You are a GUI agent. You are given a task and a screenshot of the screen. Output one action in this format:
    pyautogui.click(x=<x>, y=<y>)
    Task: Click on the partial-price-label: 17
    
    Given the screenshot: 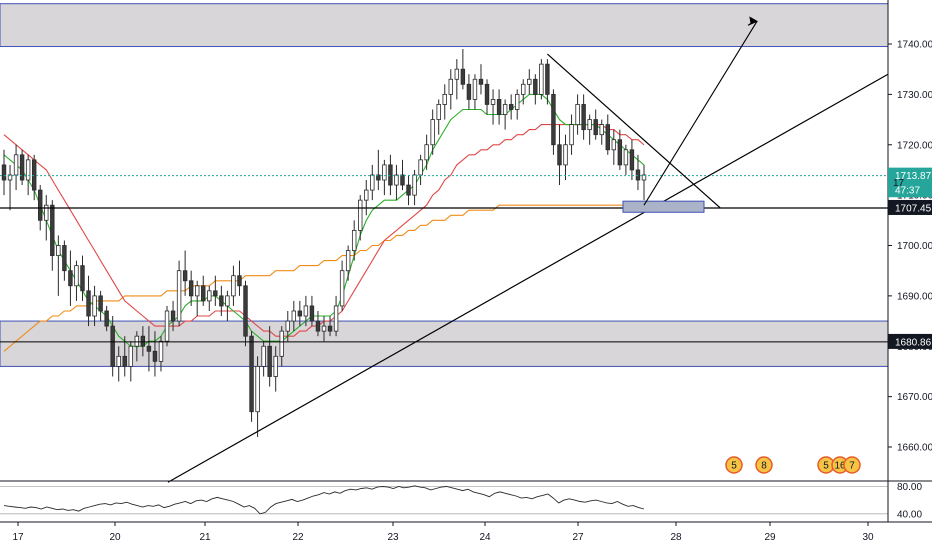 What is the action you would take?
    pyautogui.click(x=899, y=183)
    